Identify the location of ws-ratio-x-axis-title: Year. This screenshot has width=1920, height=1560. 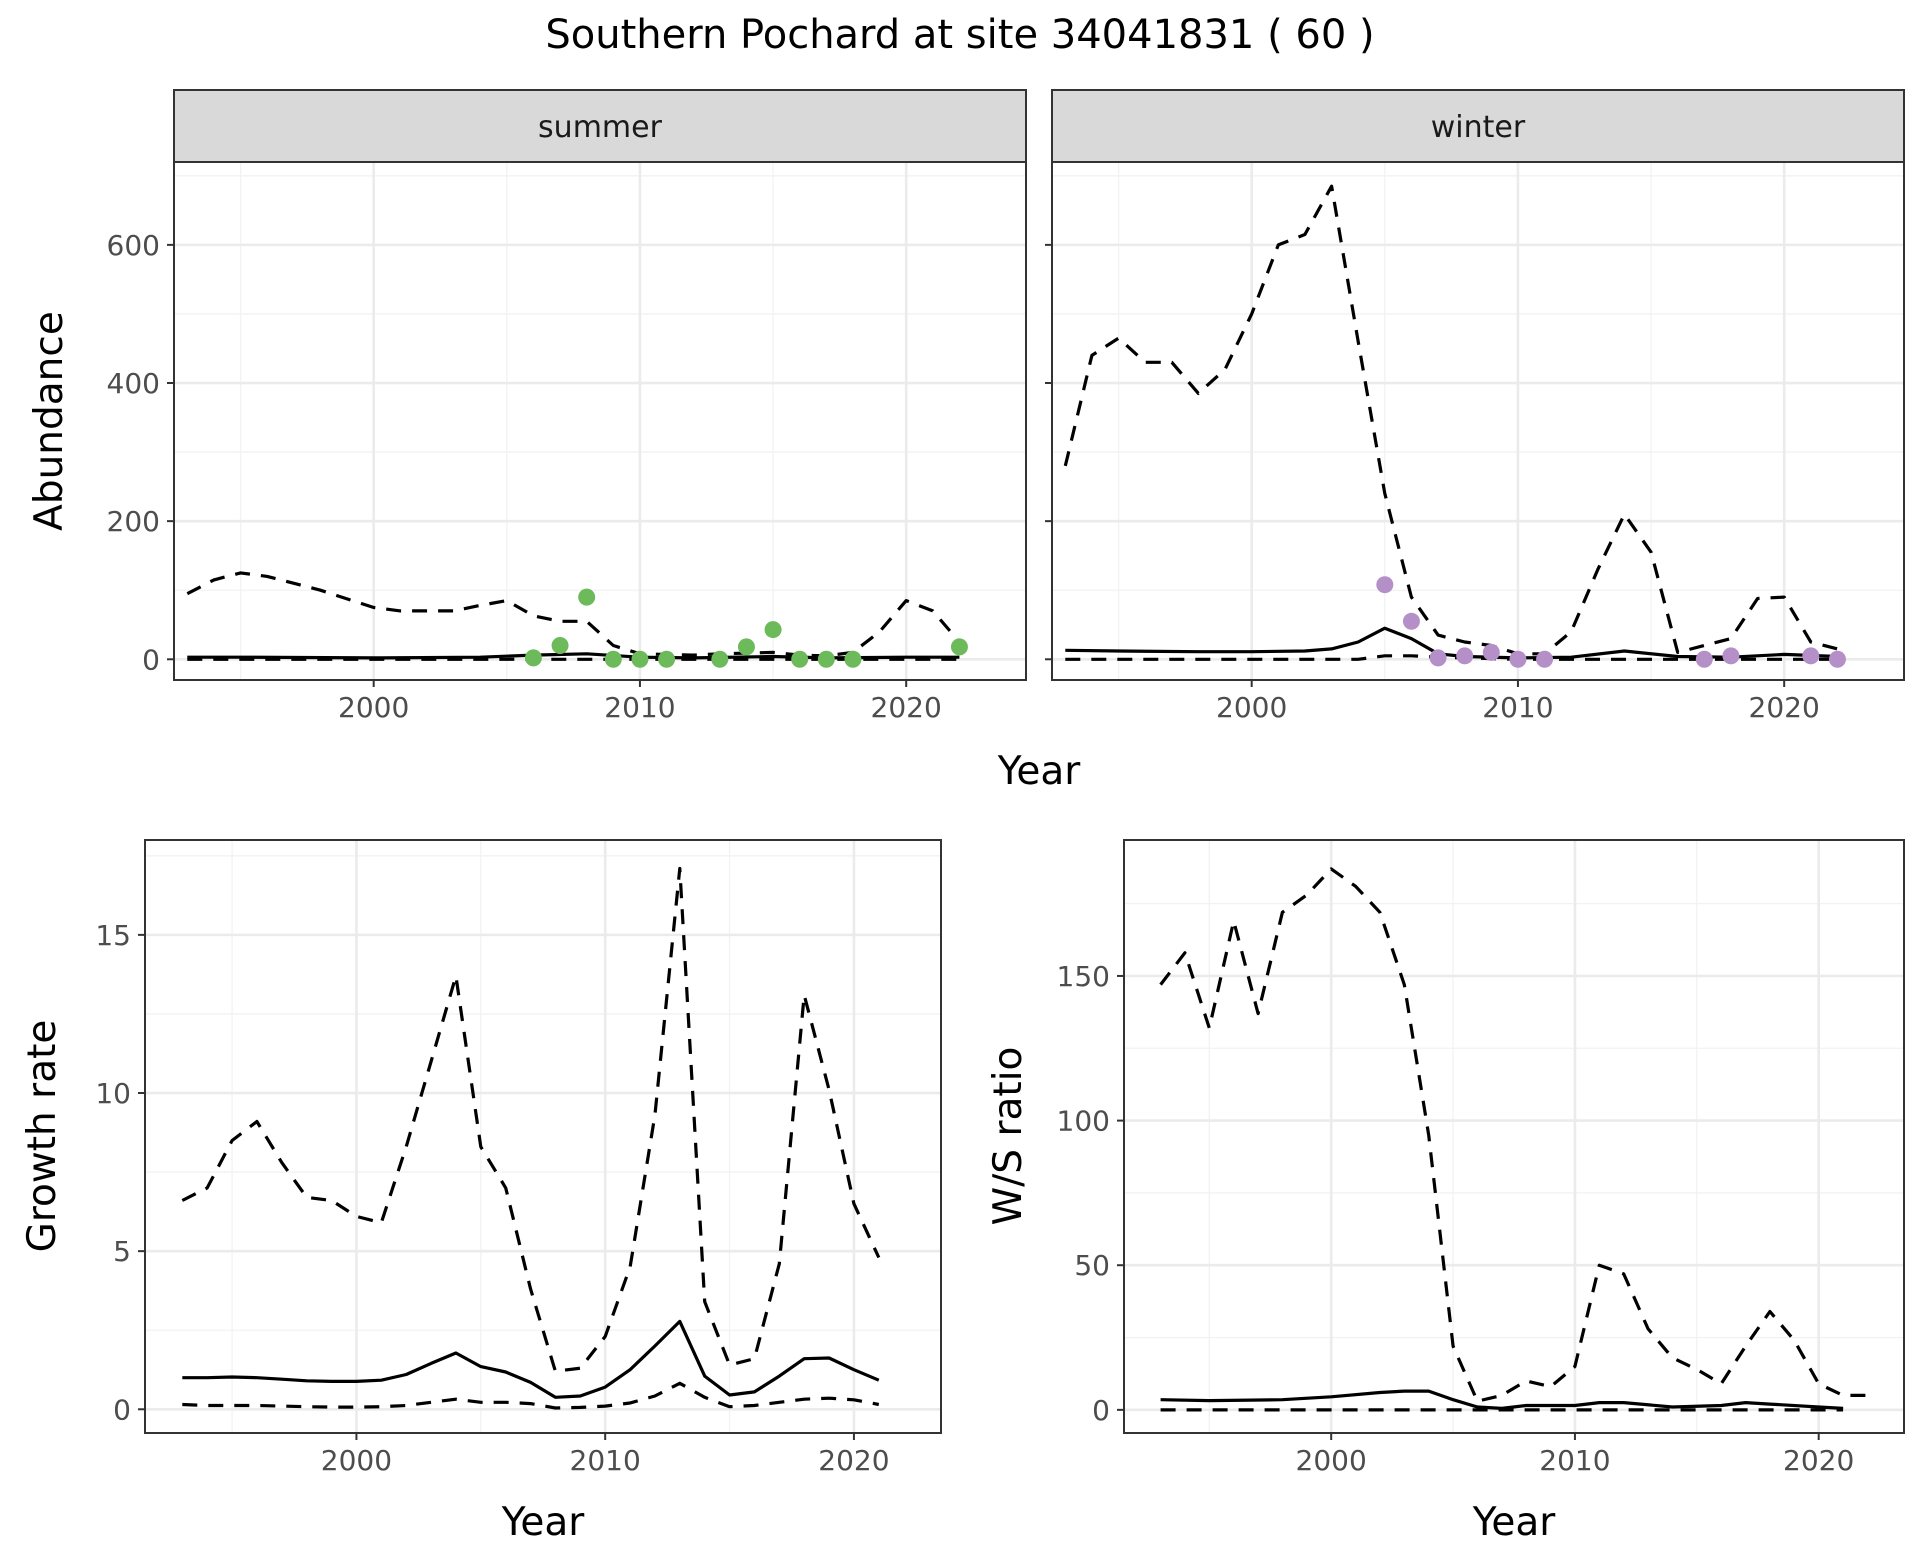
(1514, 1522).